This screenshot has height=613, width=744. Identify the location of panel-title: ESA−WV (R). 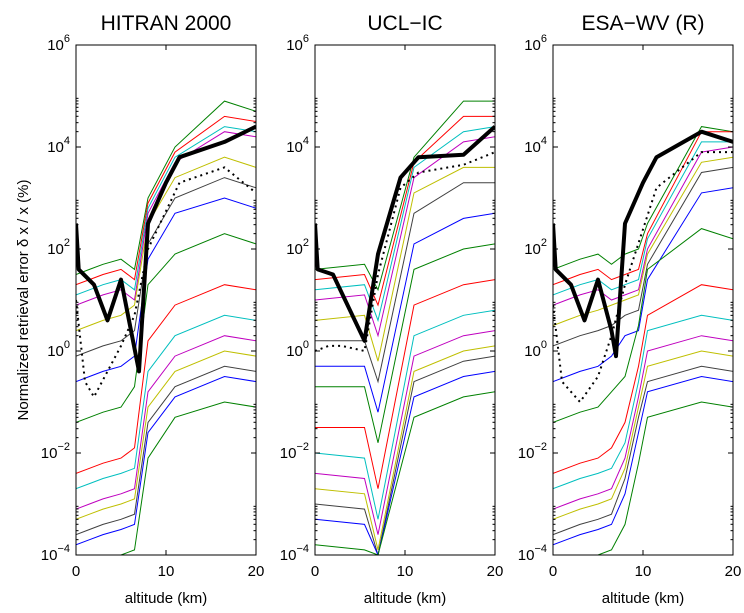
(642, 23).